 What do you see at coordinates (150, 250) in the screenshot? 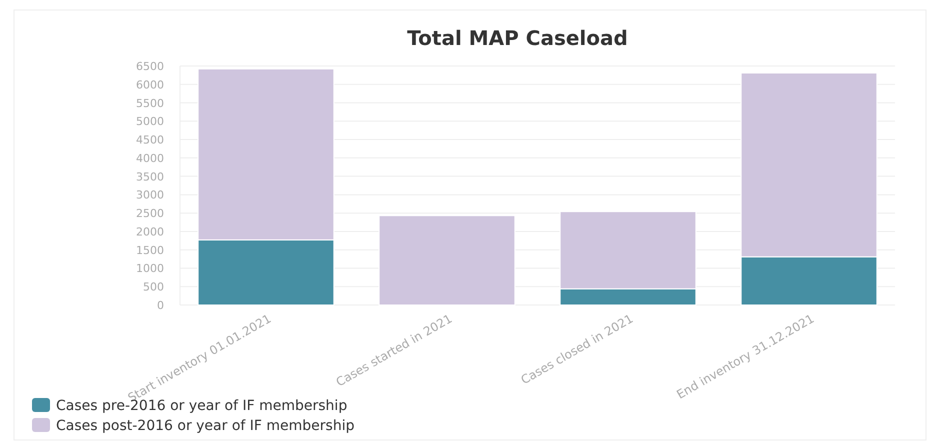
I see `y-tick-label: 1500` at bounding box center [150, 250].